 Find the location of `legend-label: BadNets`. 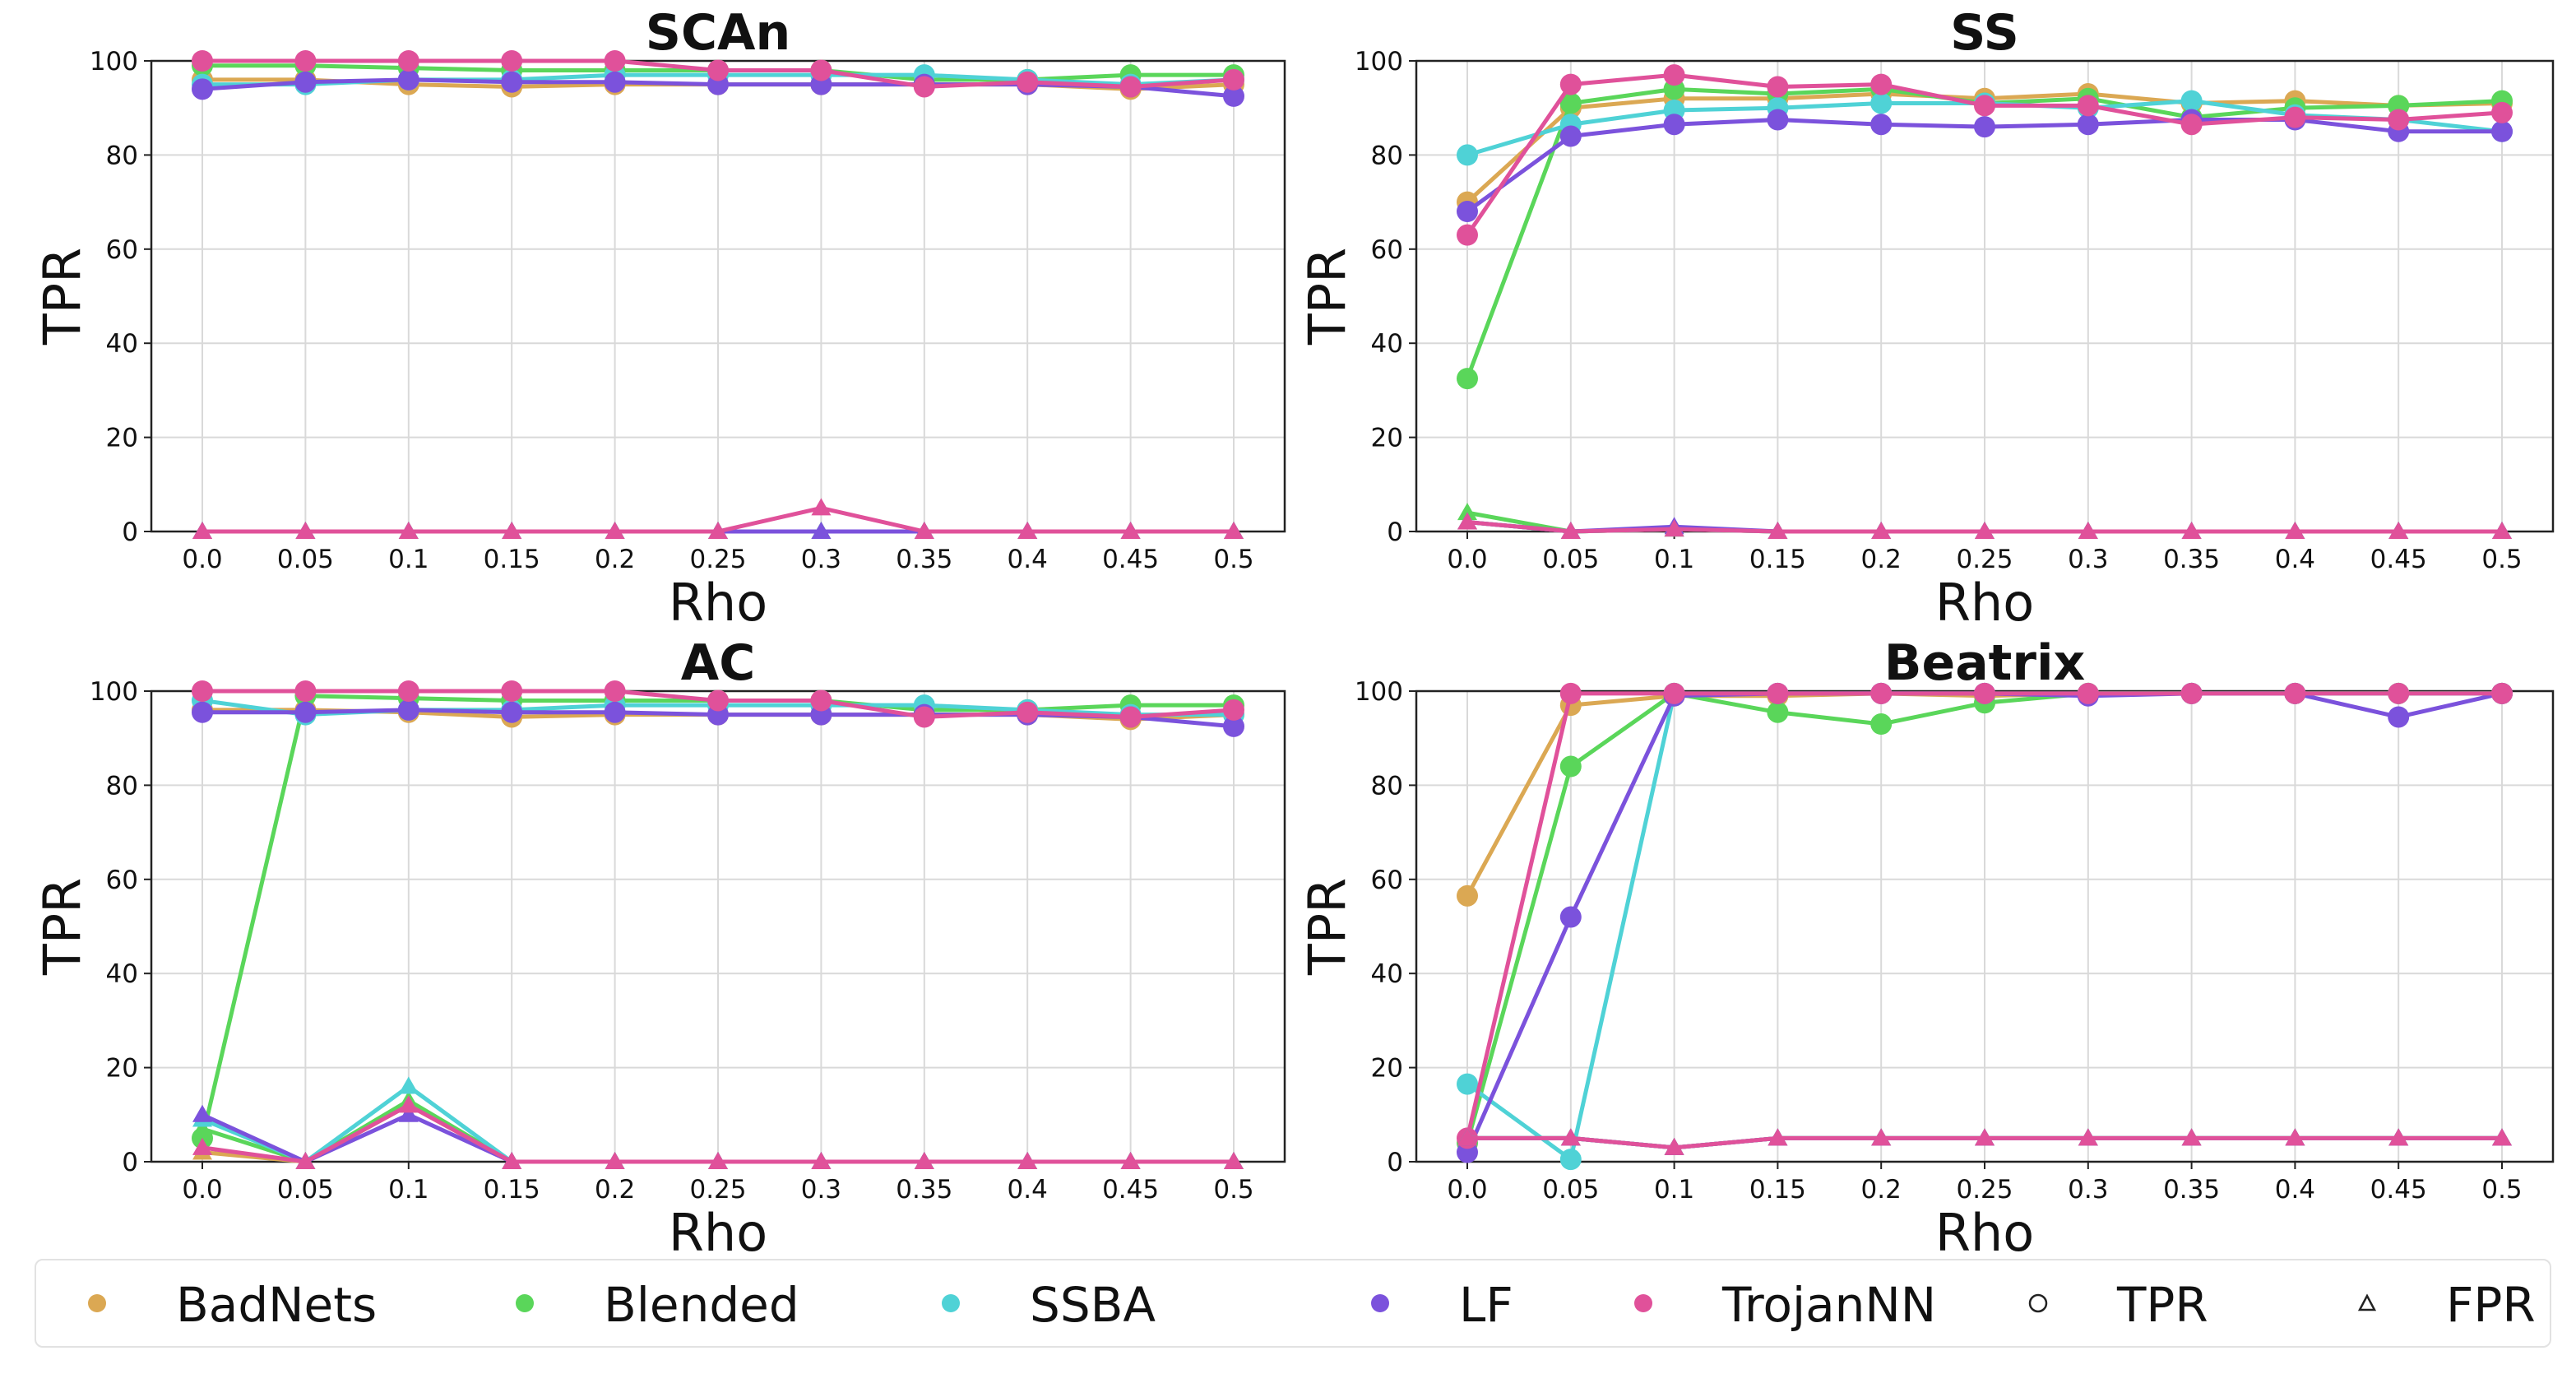

legend-label: BadNets is located at coordinates (277, 1305).